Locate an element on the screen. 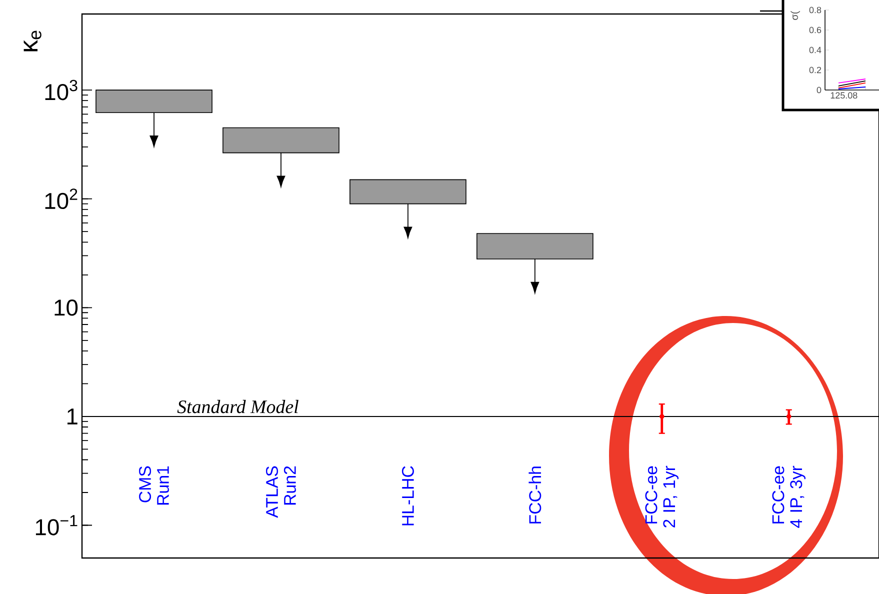 Image resolution: width=879 pixels, height=594 pixels. x-tick-label: FCC-hh is located at coordinates (535, 495).